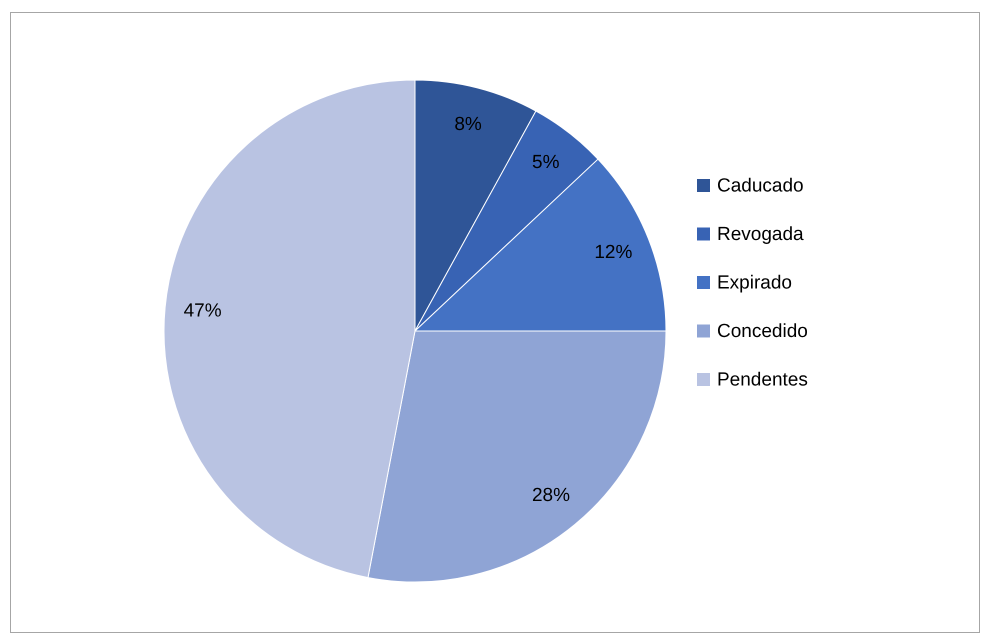 The image size is (982, 644). I want to click on legend-label: Expirado, so click(754, 283).